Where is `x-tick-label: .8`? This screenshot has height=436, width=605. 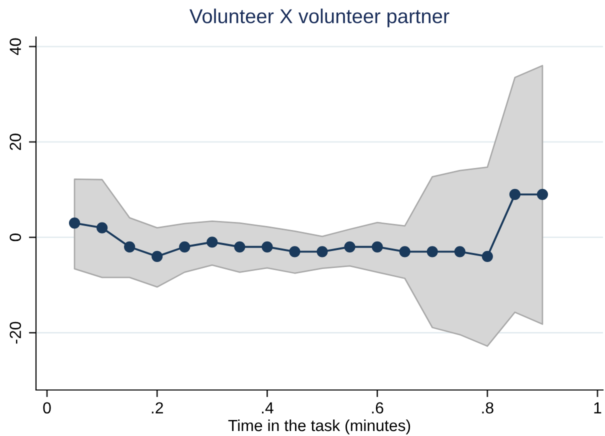 x-tick-label: .8 is located at coordinates (488, 408).